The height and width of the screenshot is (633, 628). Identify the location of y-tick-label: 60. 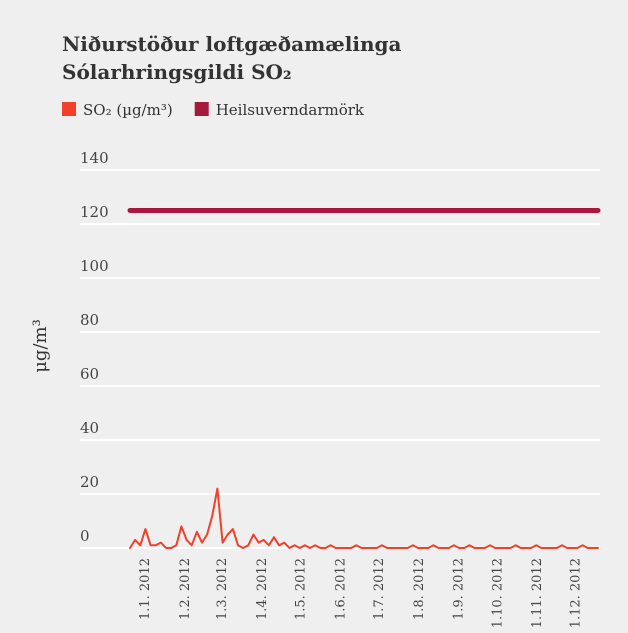
(89, 374).